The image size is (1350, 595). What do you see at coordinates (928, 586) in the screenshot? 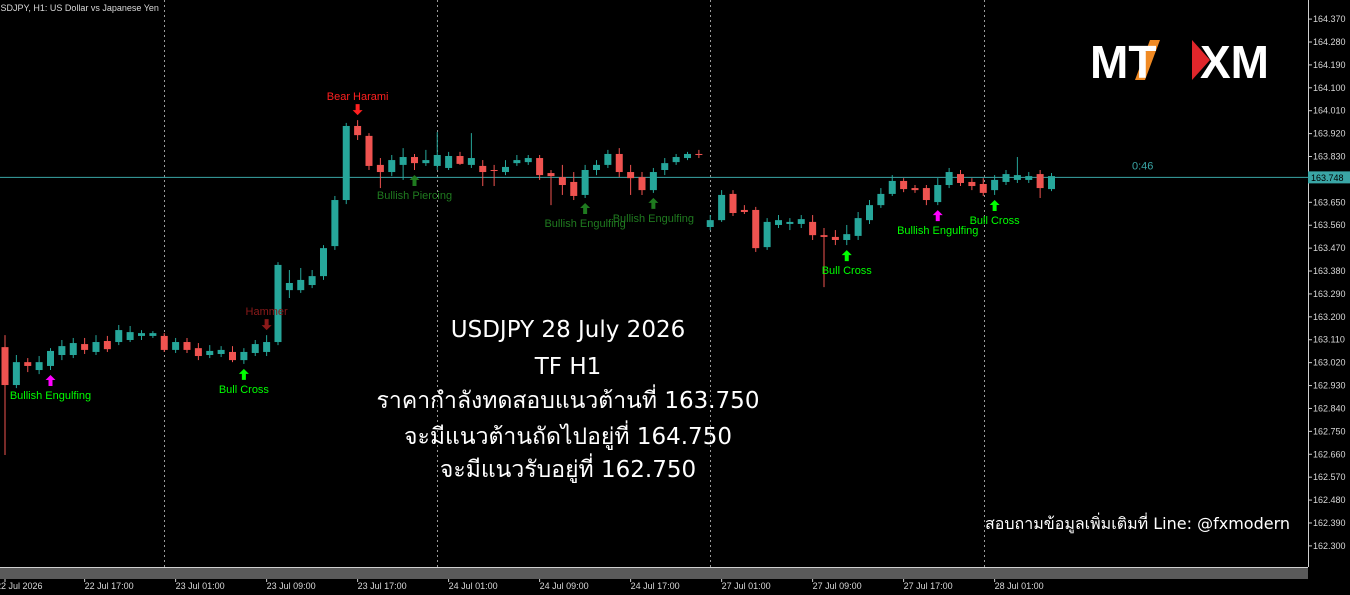
I see `x-tick-label: 27 Jul 17:00` at bounding box center [928, 586].